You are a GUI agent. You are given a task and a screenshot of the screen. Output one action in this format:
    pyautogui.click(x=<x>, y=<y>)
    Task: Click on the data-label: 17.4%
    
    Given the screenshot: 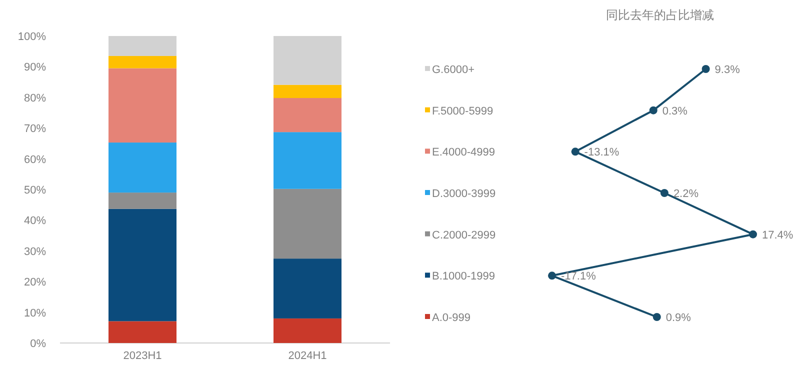 What is the action you would take?
    pyautogui.click(x=778, y=235)
    